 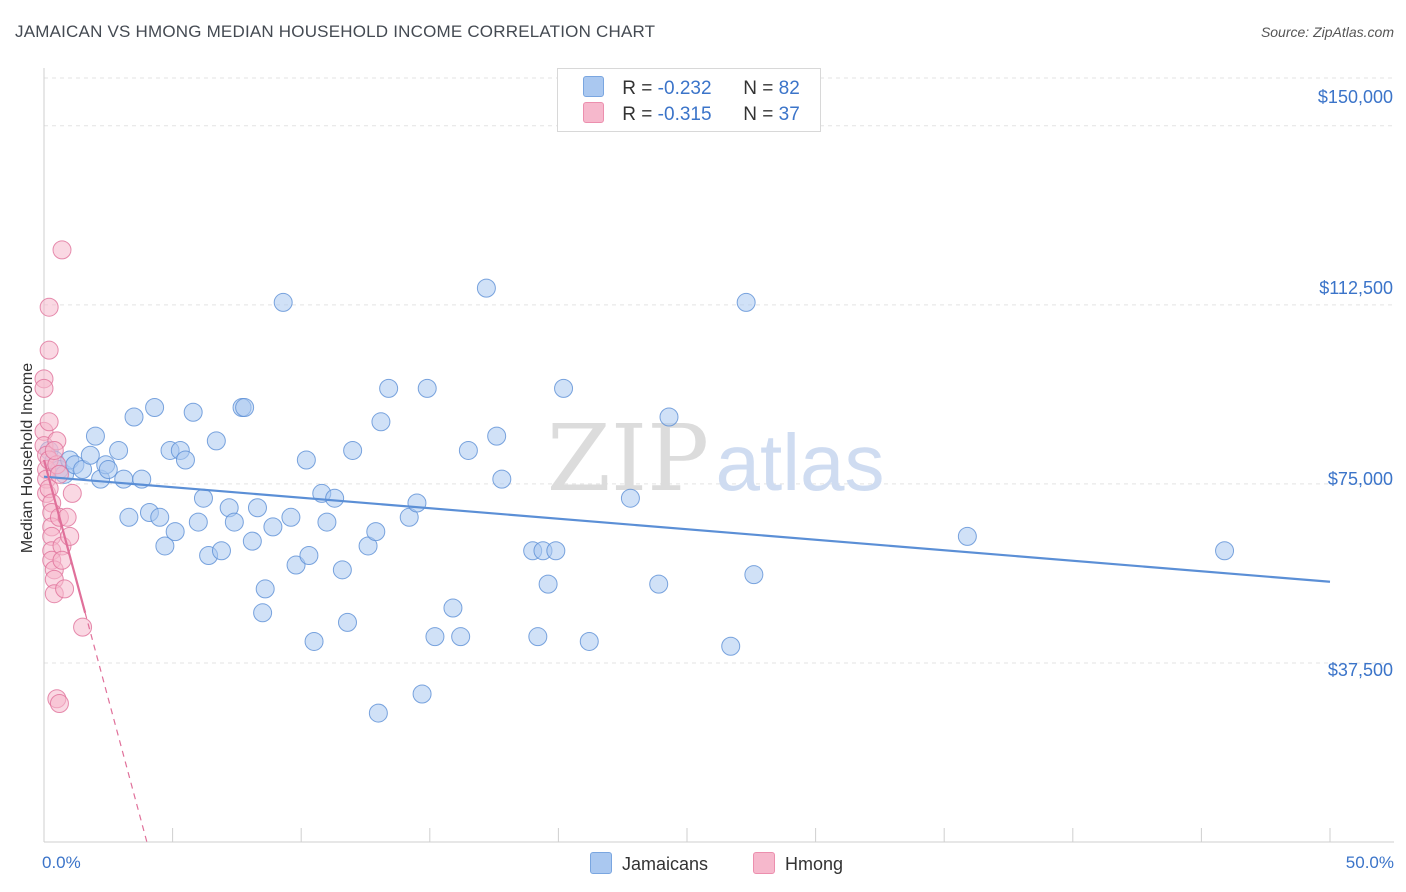 I want to click on legend-n-value: 82, so click(x=789, y=88).